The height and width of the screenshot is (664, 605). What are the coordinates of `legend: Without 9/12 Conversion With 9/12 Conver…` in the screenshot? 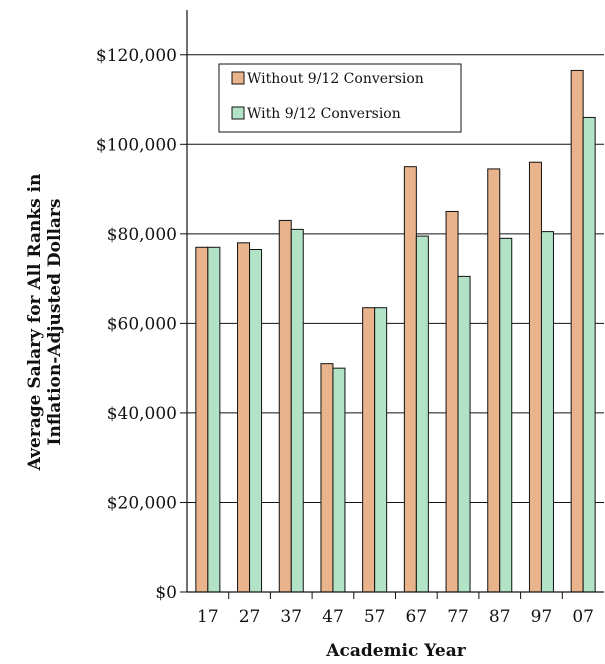 It's located at (340, 98).